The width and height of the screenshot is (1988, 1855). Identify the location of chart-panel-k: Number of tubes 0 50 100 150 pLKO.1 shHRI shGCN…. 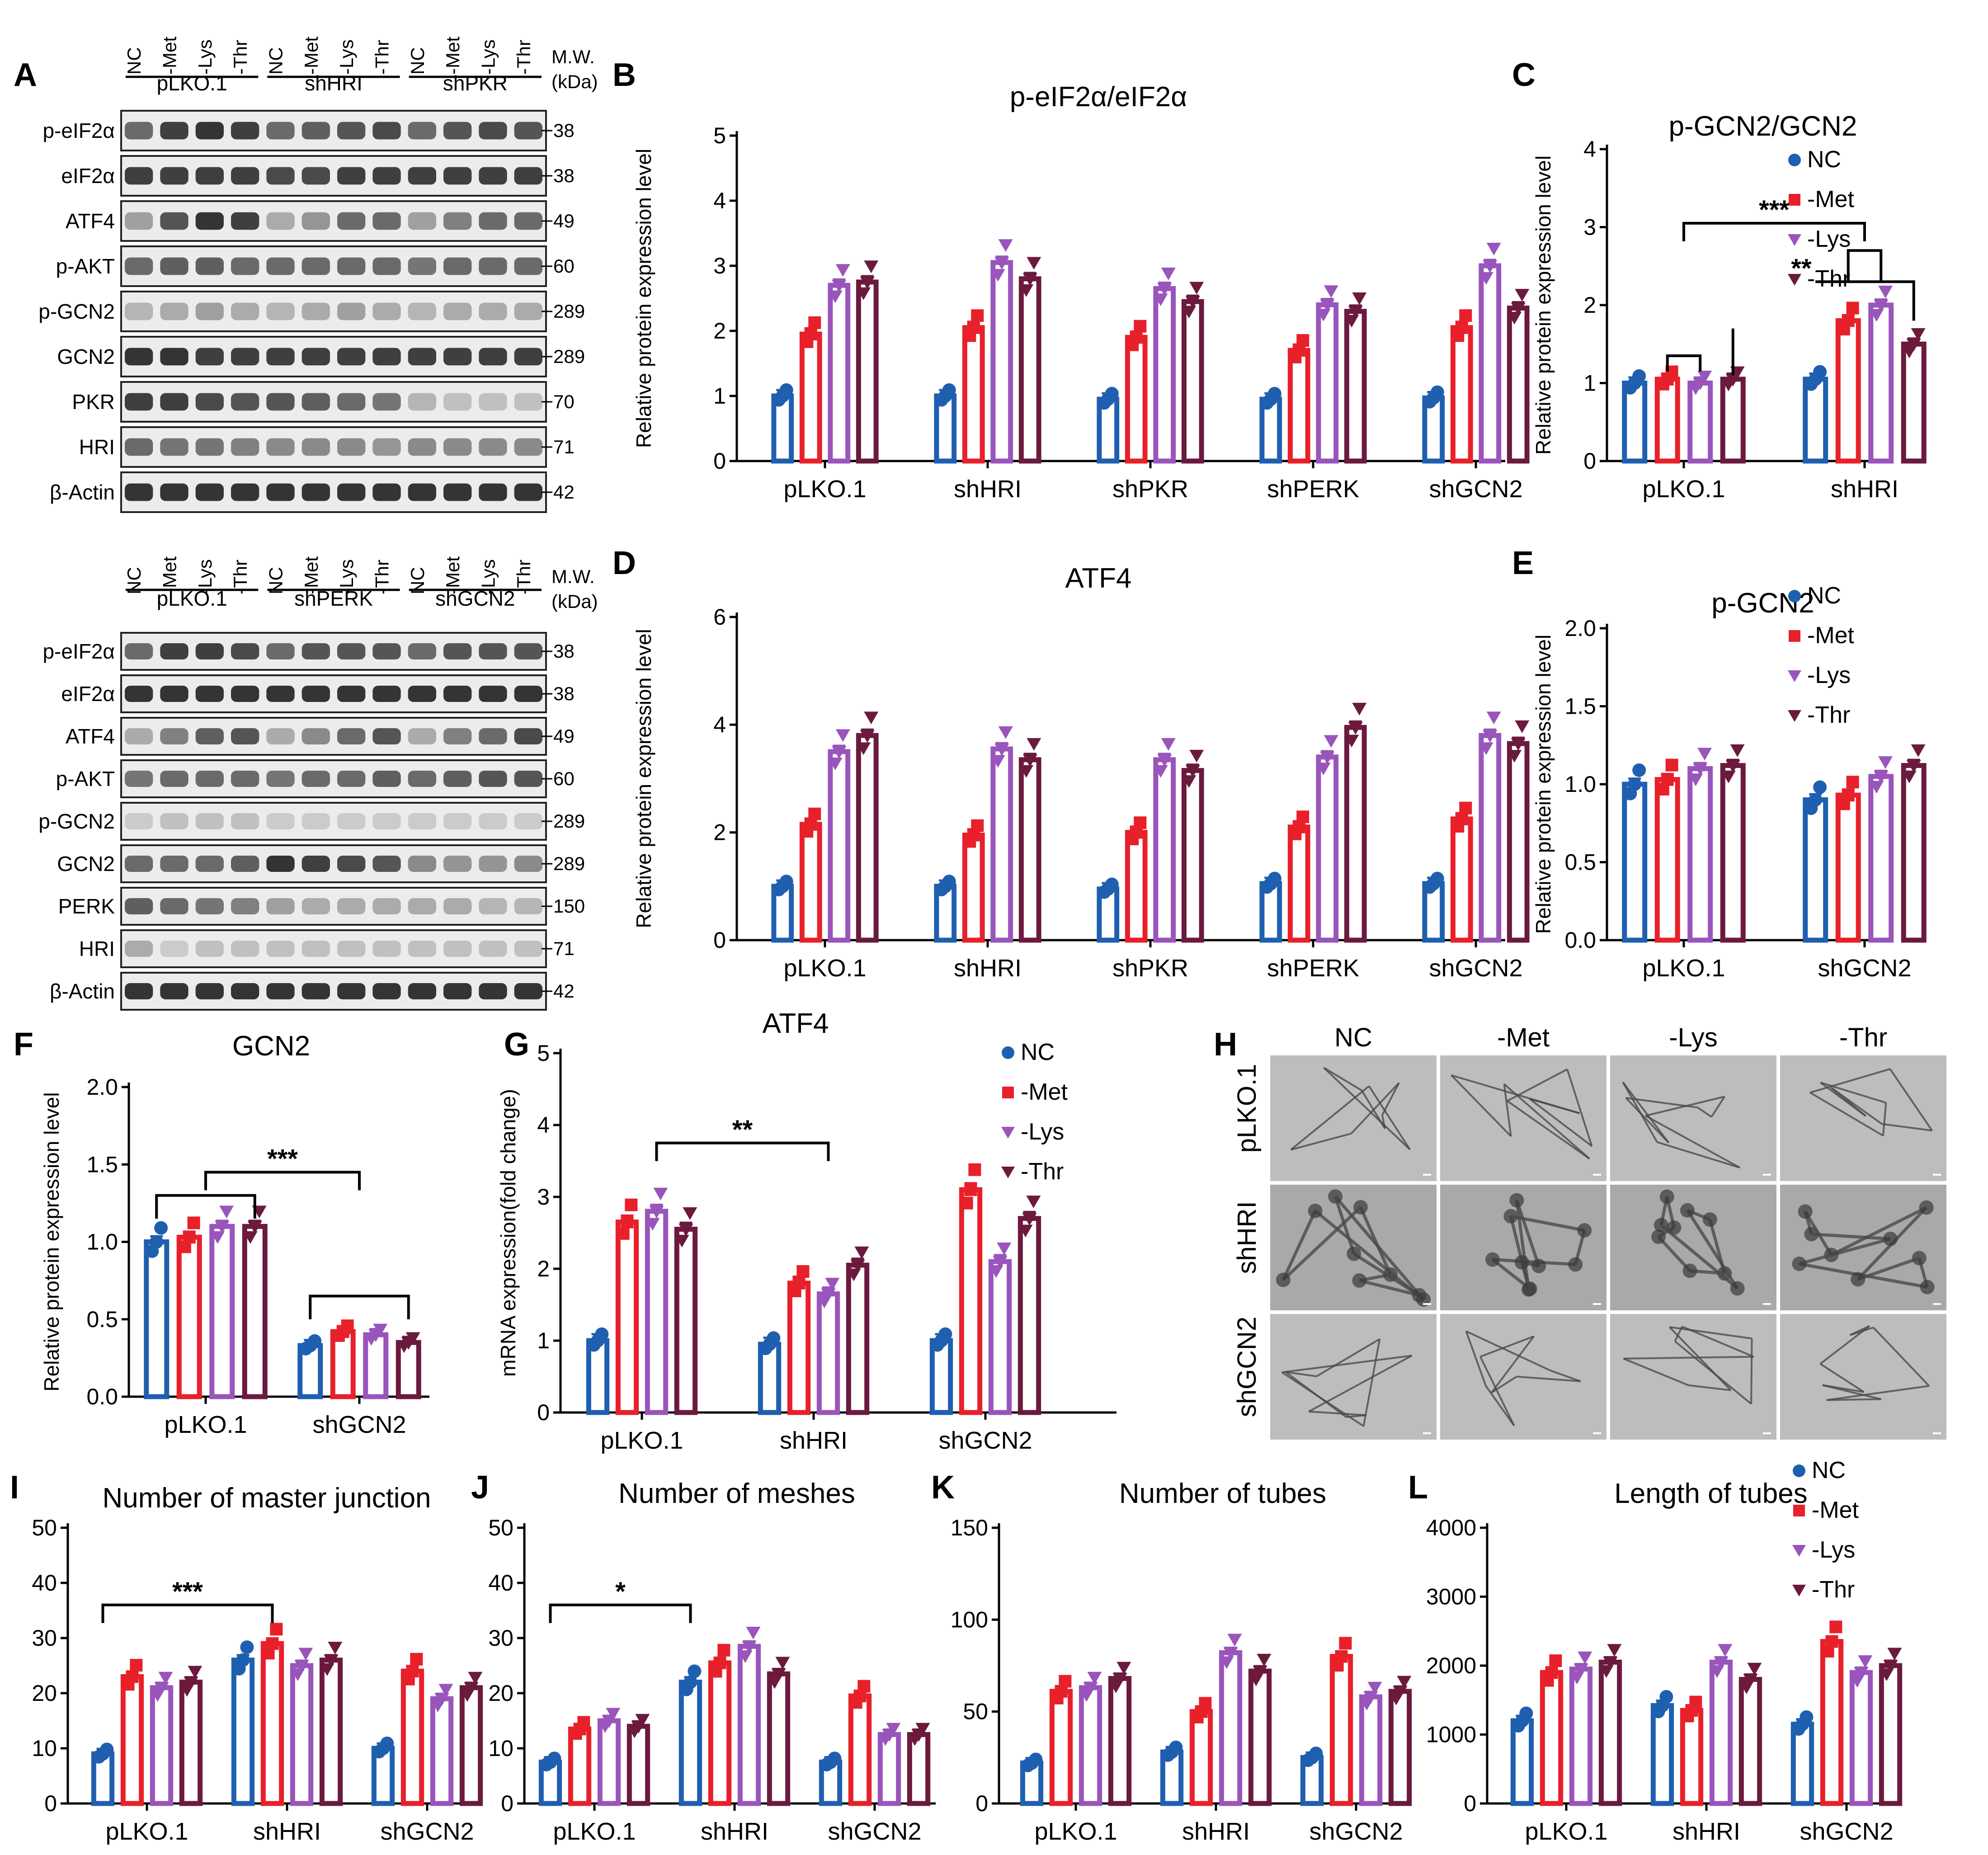
(1181, 1662).